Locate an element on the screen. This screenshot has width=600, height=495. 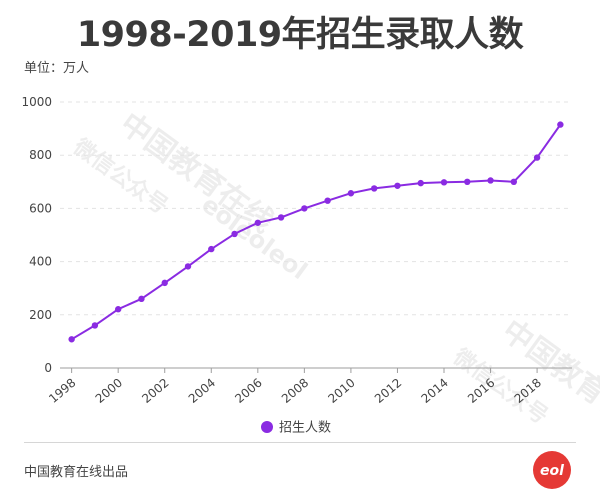
credit-text: 中国教育在线出品 is located at coordinates (76, 472).